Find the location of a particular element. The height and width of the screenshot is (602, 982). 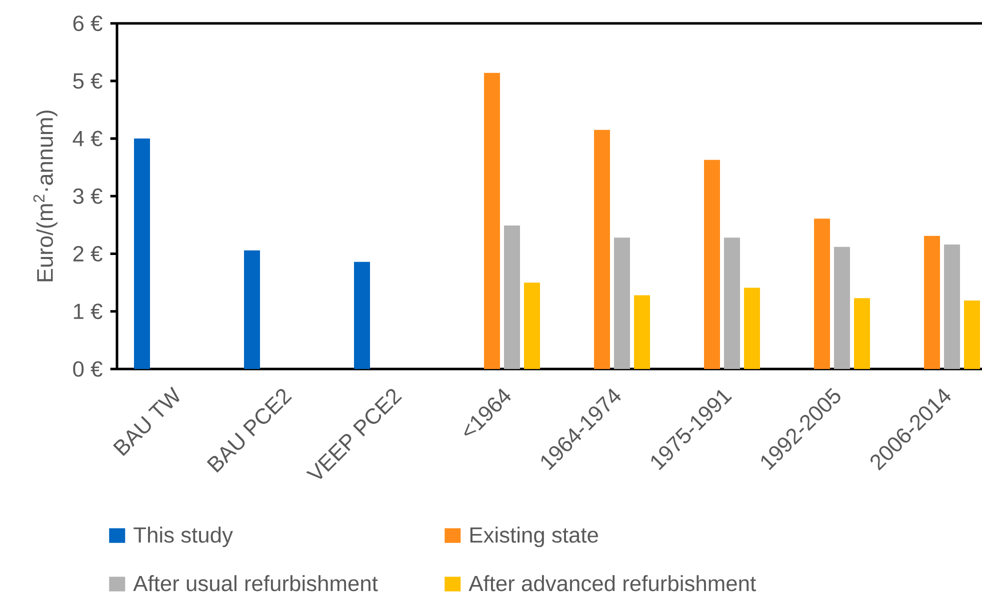

y-tick-label: 4 € is located at coordinates (87, 138).